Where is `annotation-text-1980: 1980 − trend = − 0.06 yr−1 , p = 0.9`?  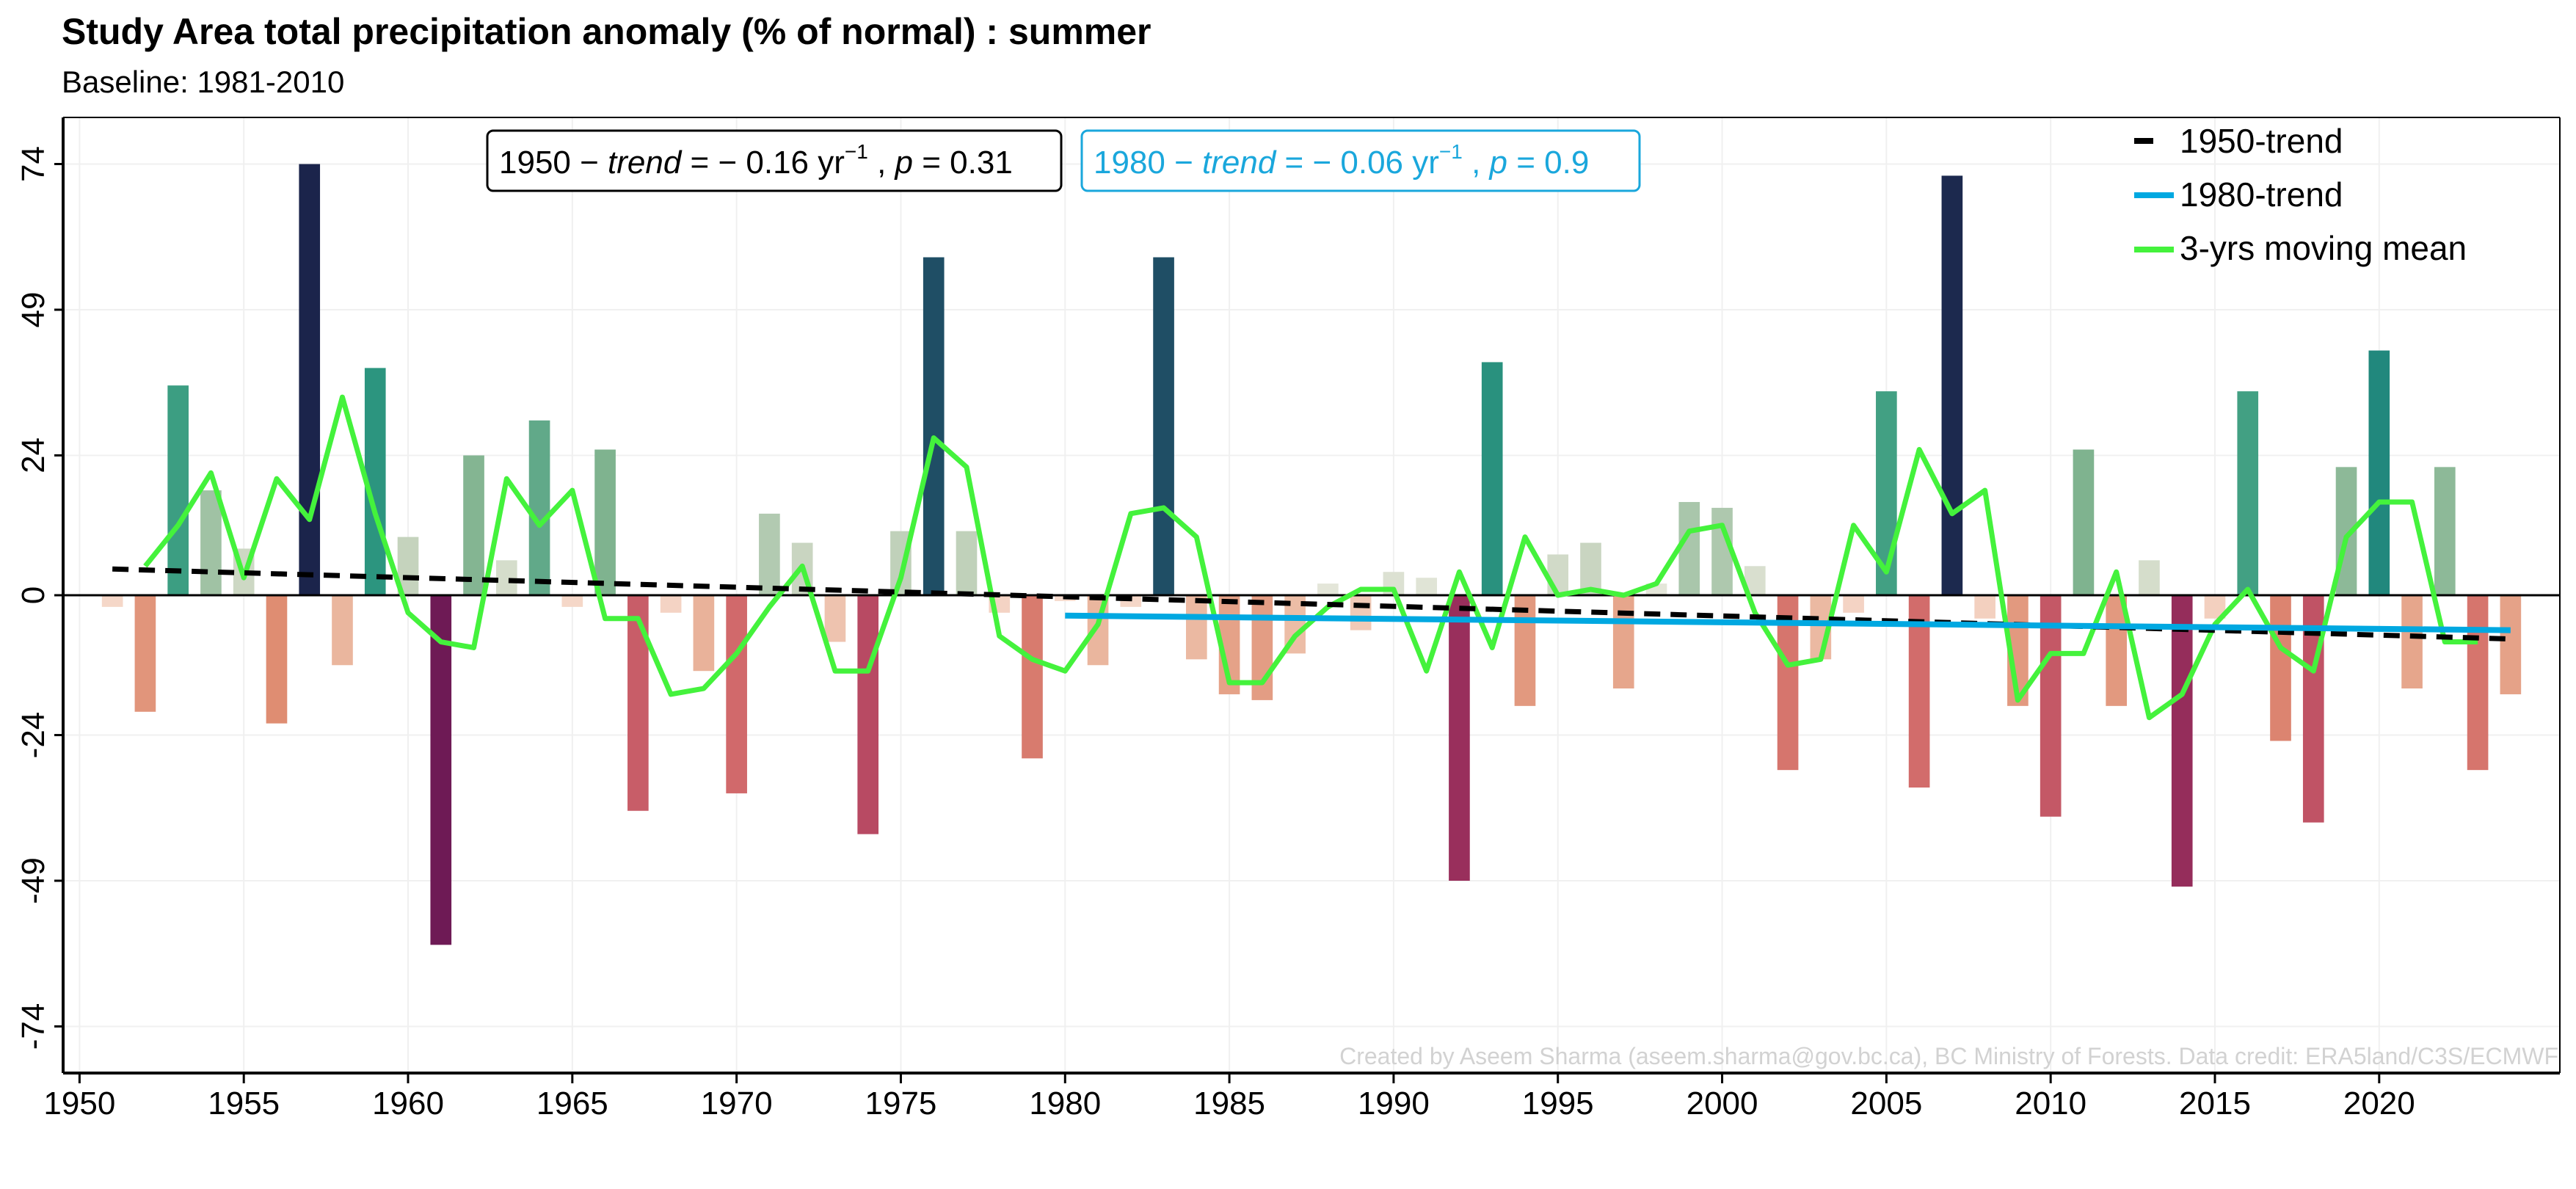 annotation-text-1980: 1980 − trend = − 0.06 yr−1 , p = 0.9 is located at coordinates (1341, 160).